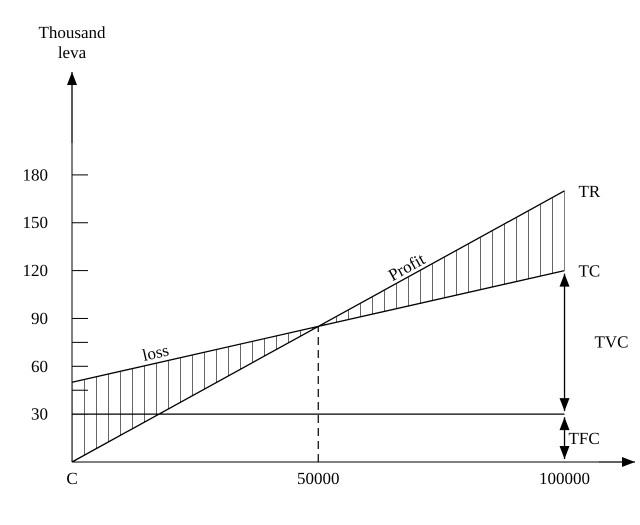  Describe the element at coordinates (39, 414) in the screenshot. I see `y-tick-label: 30` at that location.